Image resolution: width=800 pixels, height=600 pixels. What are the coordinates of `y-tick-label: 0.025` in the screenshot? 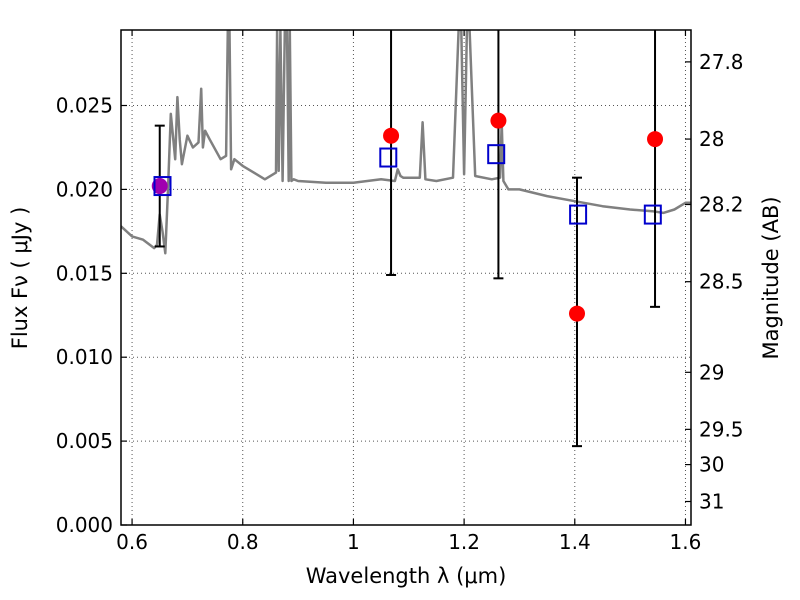 It's located at (84, 106).